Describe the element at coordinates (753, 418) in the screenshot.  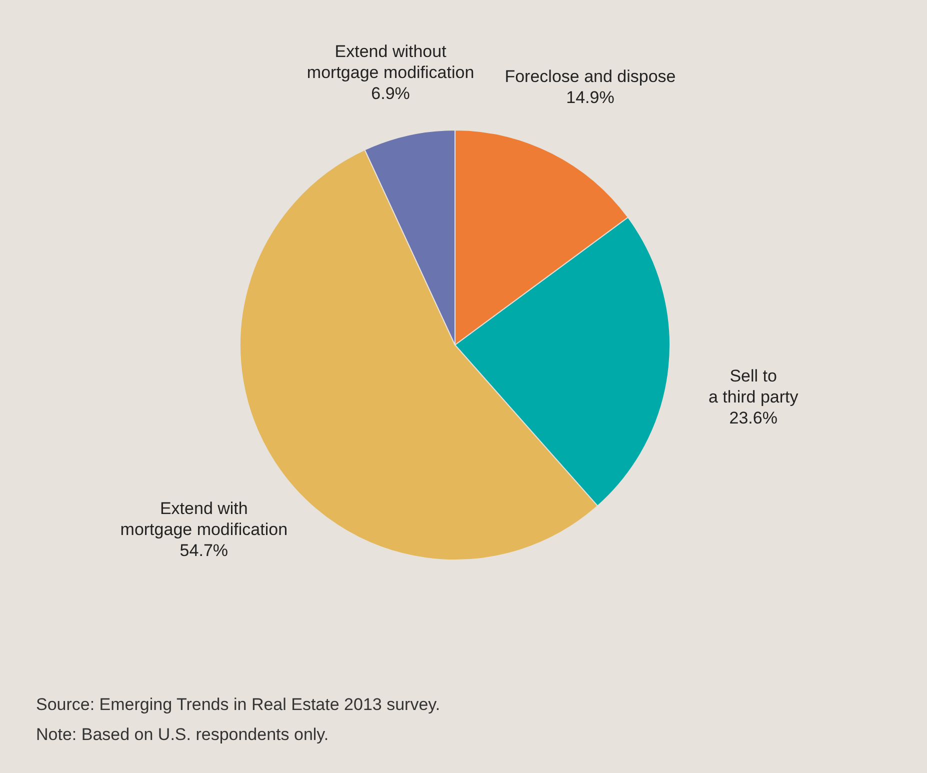
I see `data-label: 23.6%` at that location.